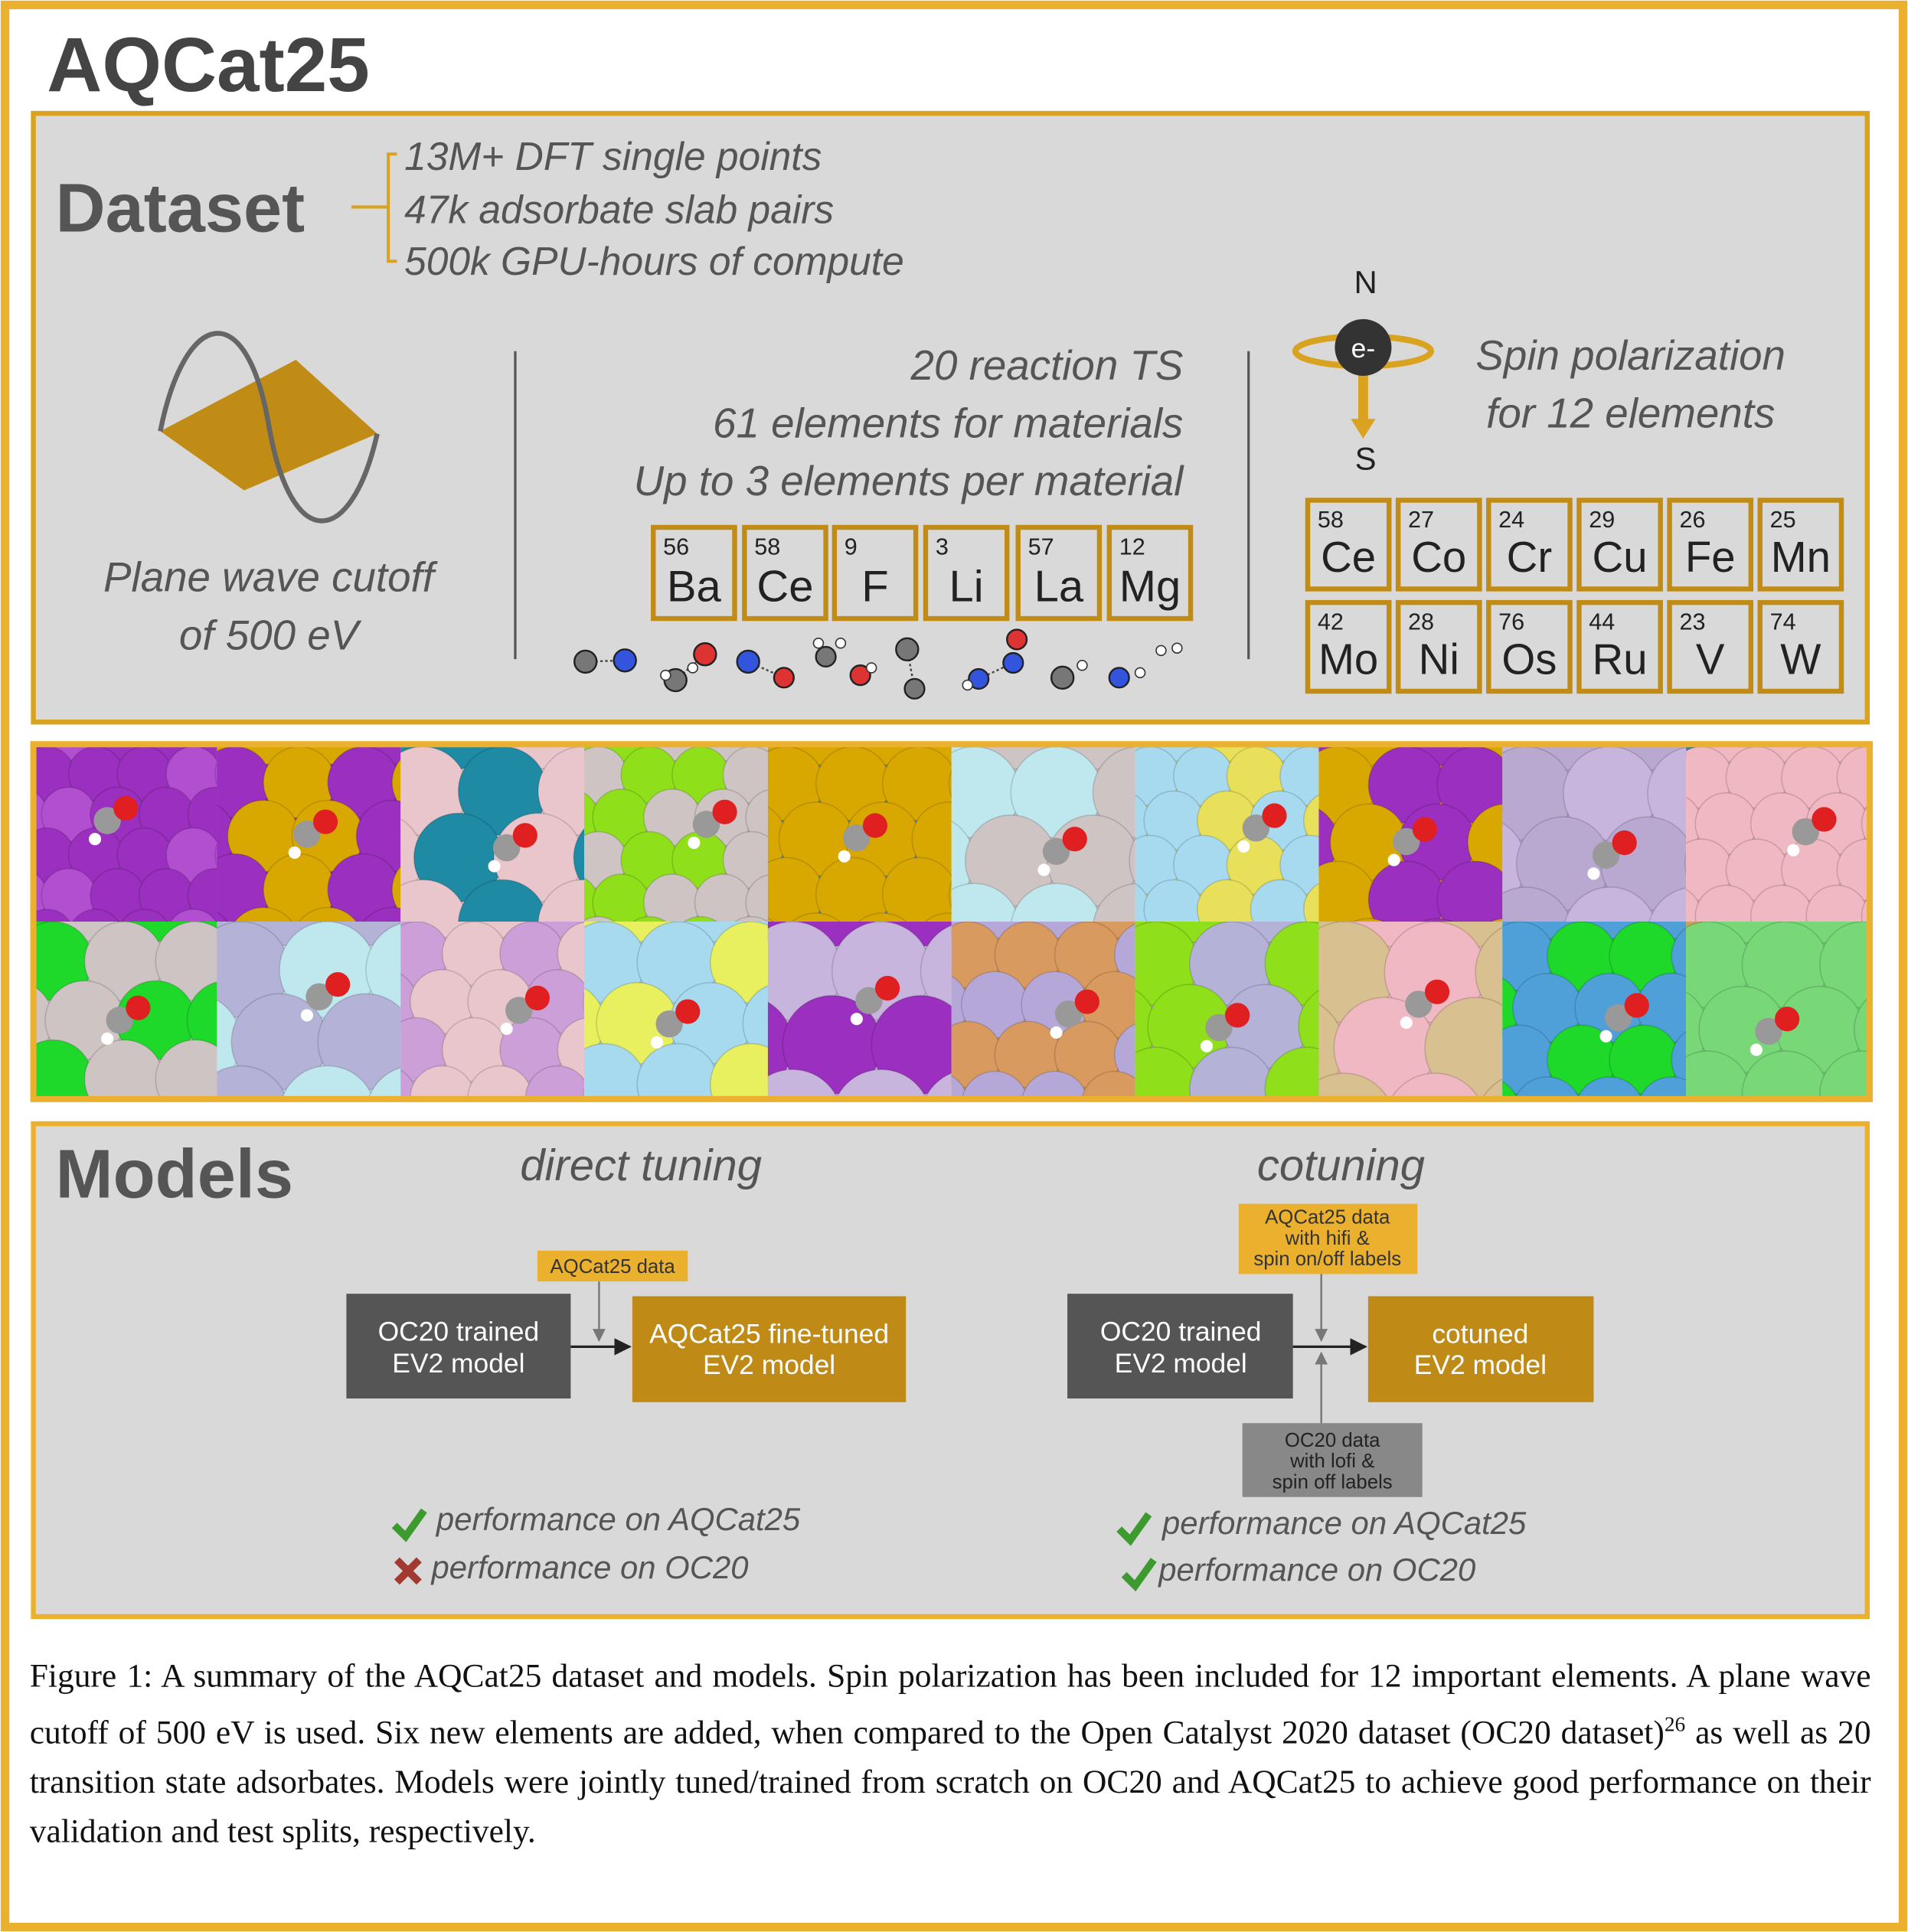 The height and width of the screenshot is (1932, 1908). I want to click on wave, so click(269, 428).